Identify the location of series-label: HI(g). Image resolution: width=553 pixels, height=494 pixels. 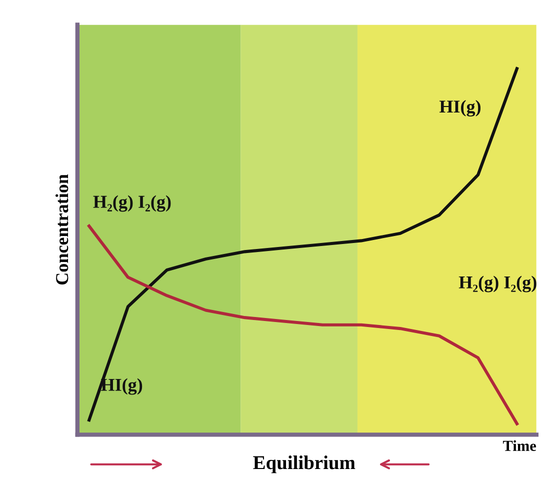
(459, 108).